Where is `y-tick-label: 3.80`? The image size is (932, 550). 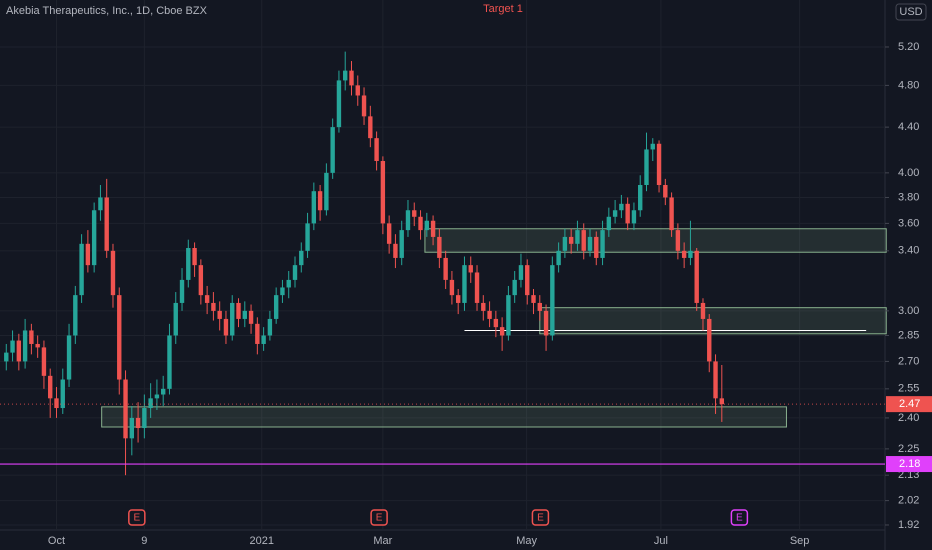
y-tick-label: 3.80 is located at coordinates (908, 197).